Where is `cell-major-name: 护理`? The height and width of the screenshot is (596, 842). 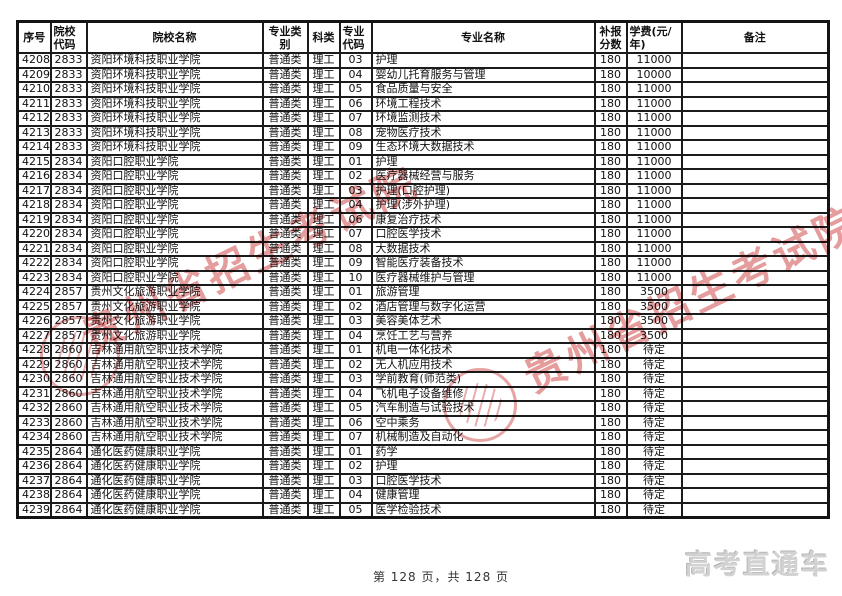
cell-major-name: 护理 is located at coordinates (483, 161).